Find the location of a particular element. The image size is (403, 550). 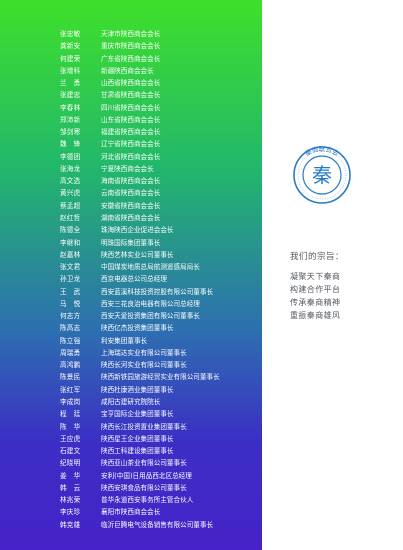

member-name: 王应虎 is located at coordinates (70, 438).